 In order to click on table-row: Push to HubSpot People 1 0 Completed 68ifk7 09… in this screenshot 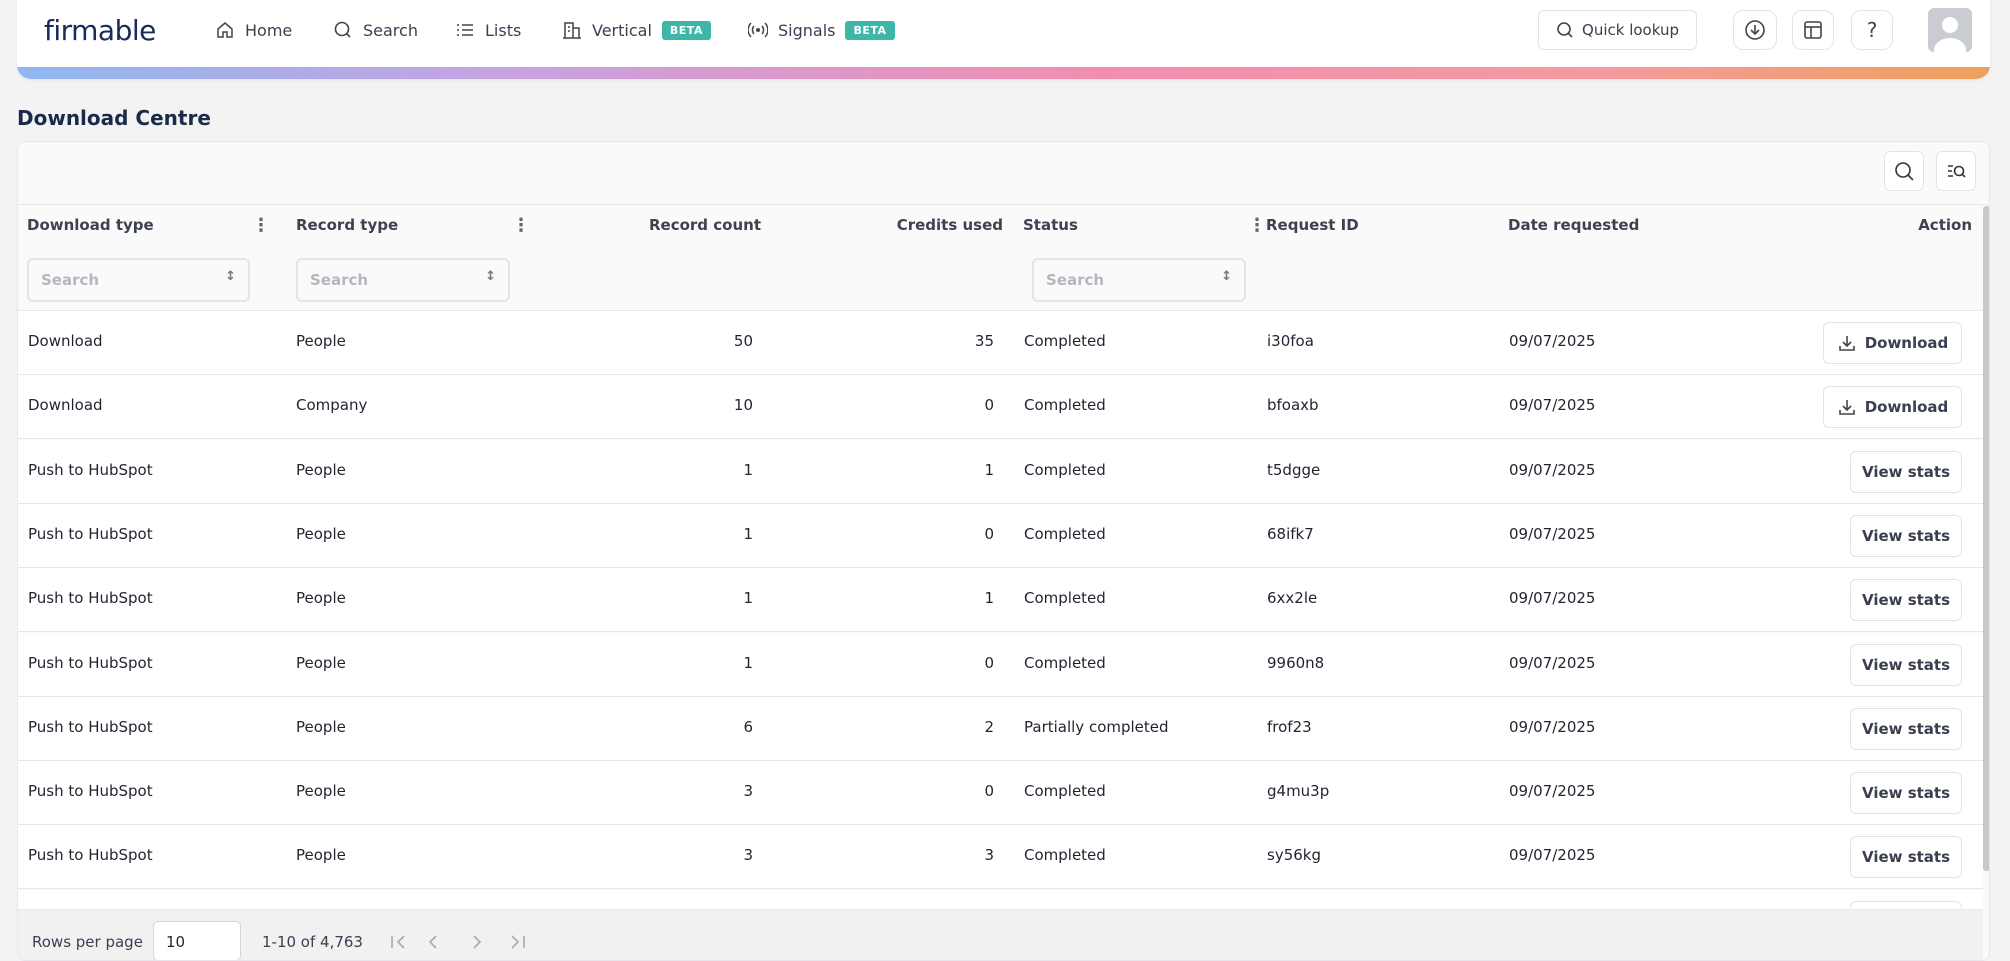, I will do `click(1000, 535)`.